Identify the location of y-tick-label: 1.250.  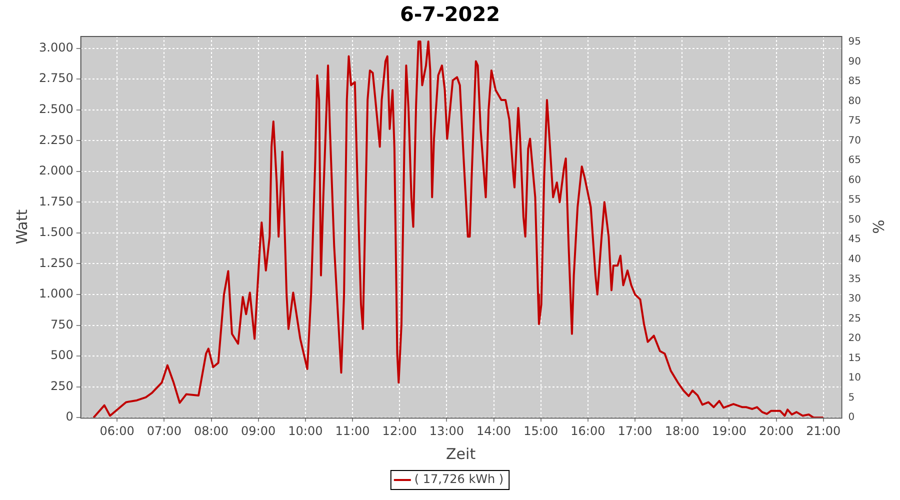
(56, 263).